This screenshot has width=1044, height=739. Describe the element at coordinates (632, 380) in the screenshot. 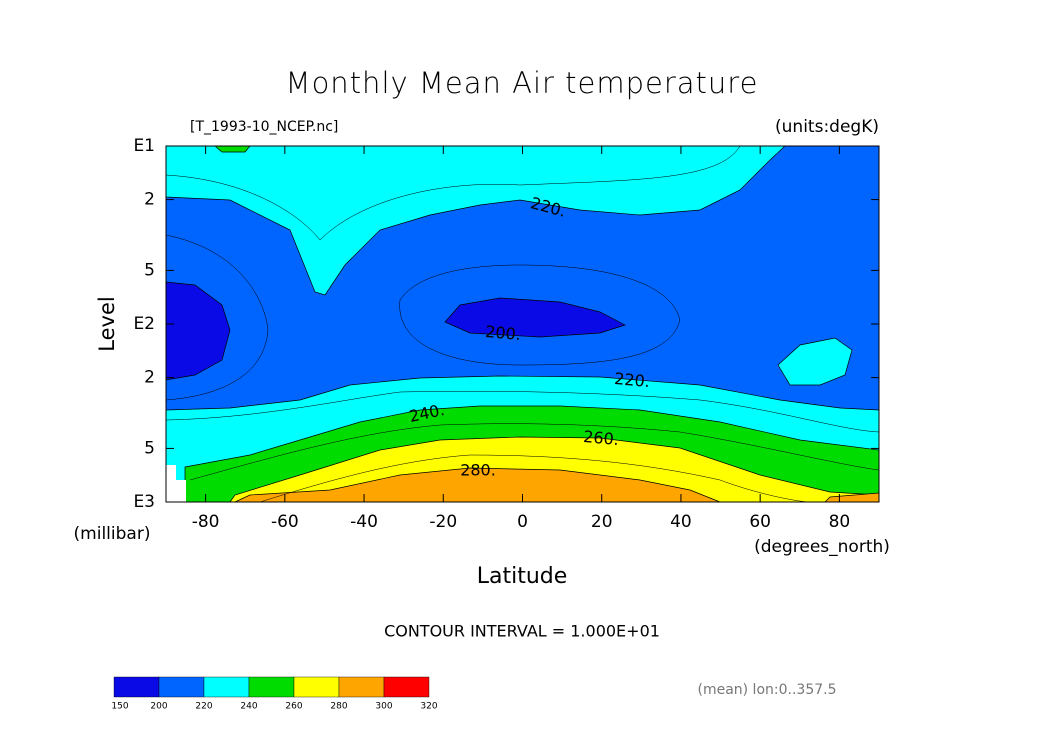

I see `contour-label: 220.` at that location.